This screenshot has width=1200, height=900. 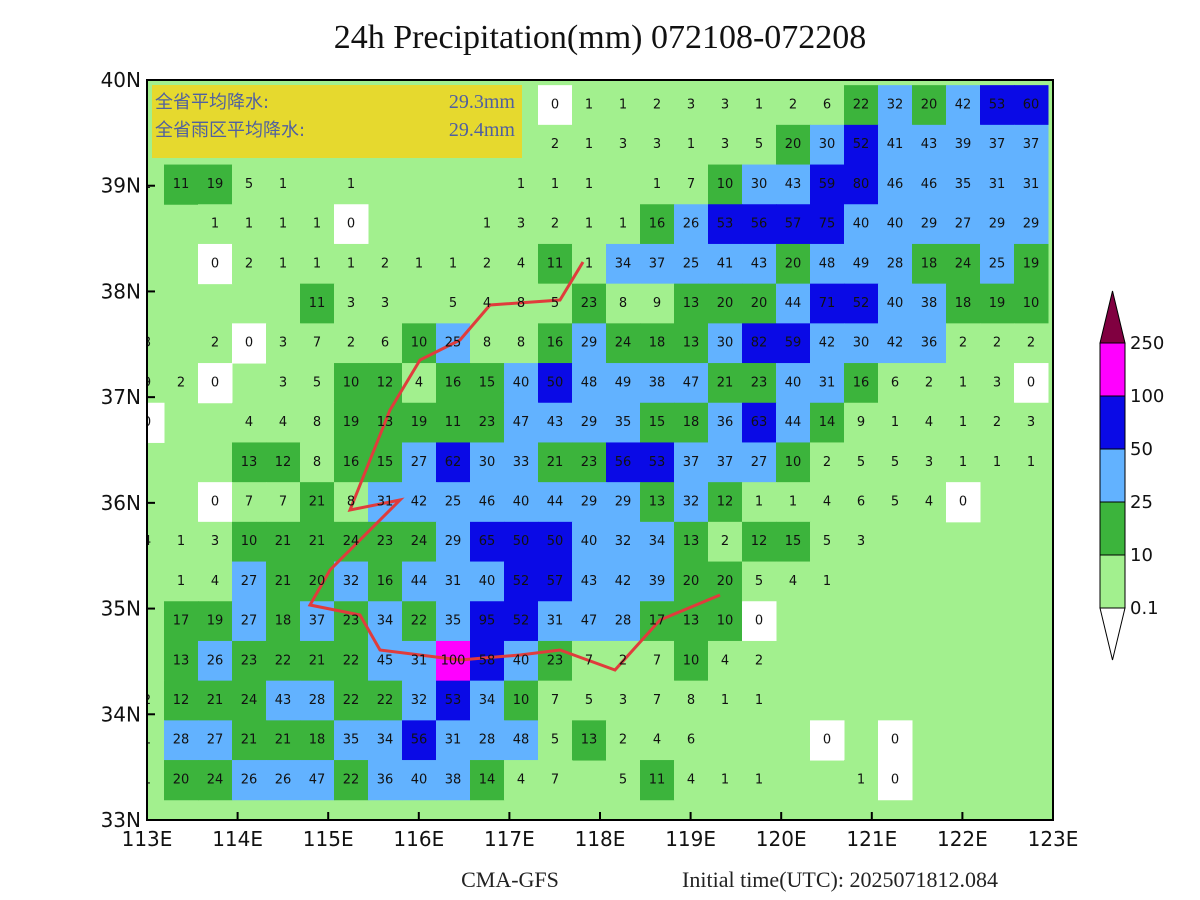 What do you see at coordinates (317, 303) in the screenshot?
I see `precip-value: 11` at bounding box center [317, 303].